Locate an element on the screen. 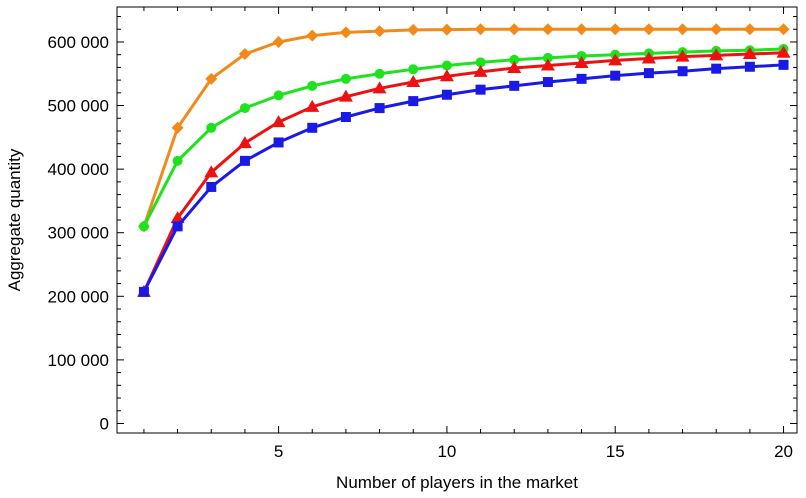 The image size is (806, 498). y-tick-label: 300 000 is located at coordinates (78, 233).